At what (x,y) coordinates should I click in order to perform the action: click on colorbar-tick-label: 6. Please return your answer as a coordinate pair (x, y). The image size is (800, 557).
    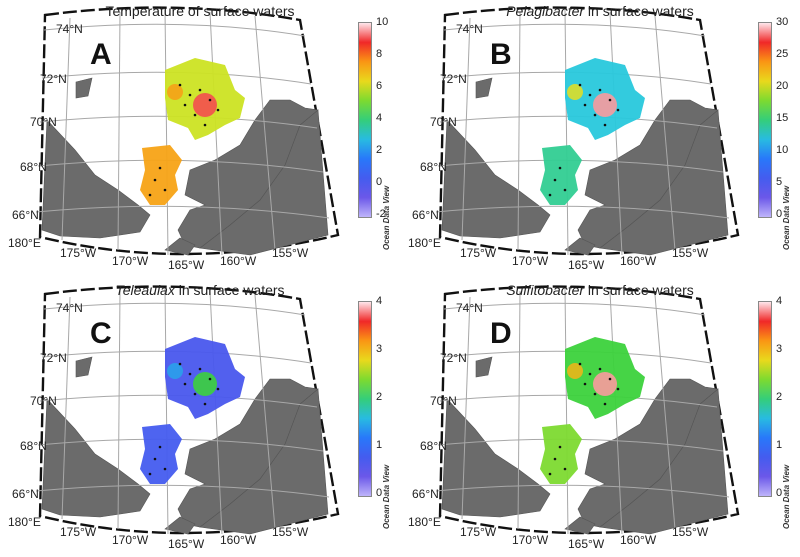
    Looking at the image, I should click on (379, 86).